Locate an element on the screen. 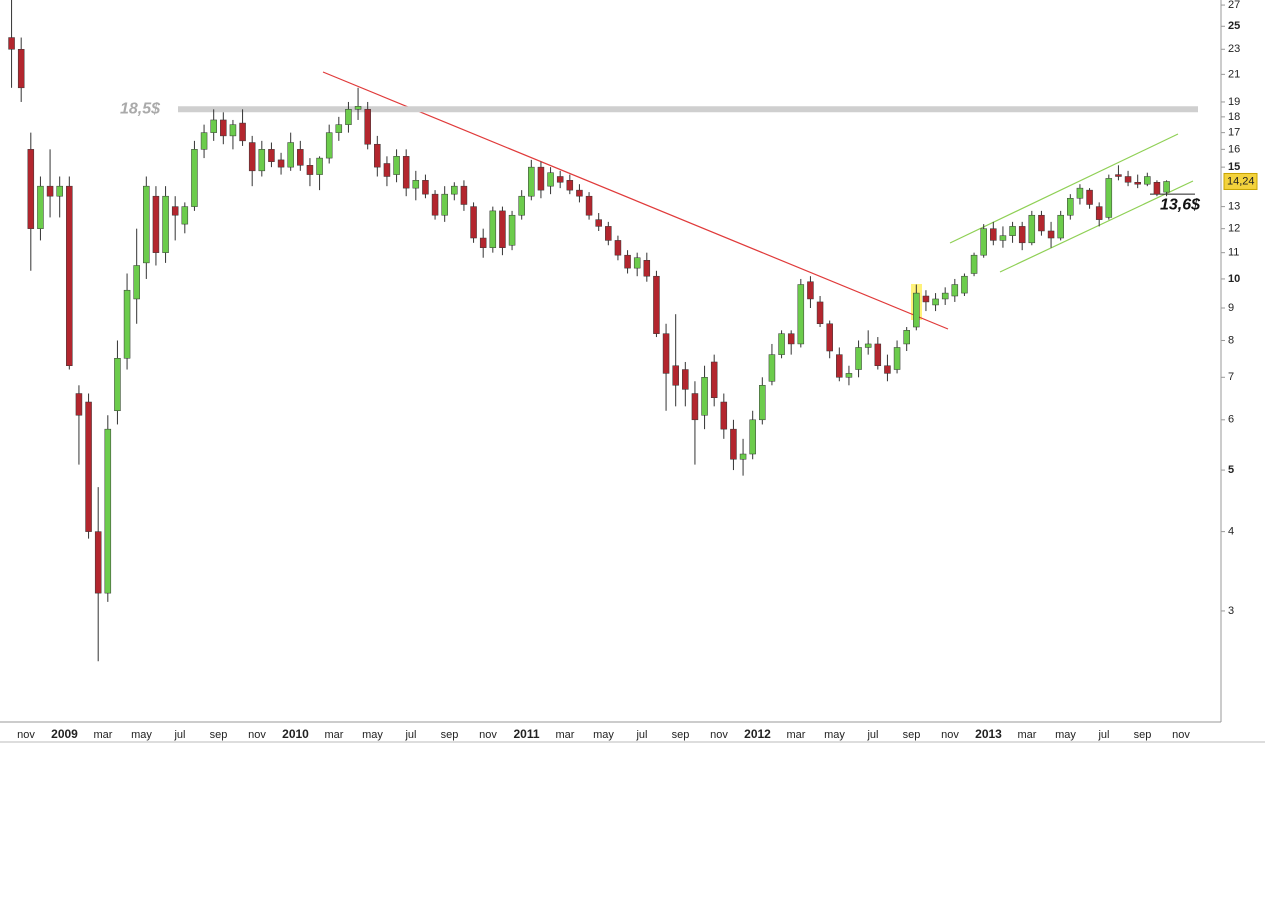  y-tick-label: 7 is located at coordinates (1231, 377).